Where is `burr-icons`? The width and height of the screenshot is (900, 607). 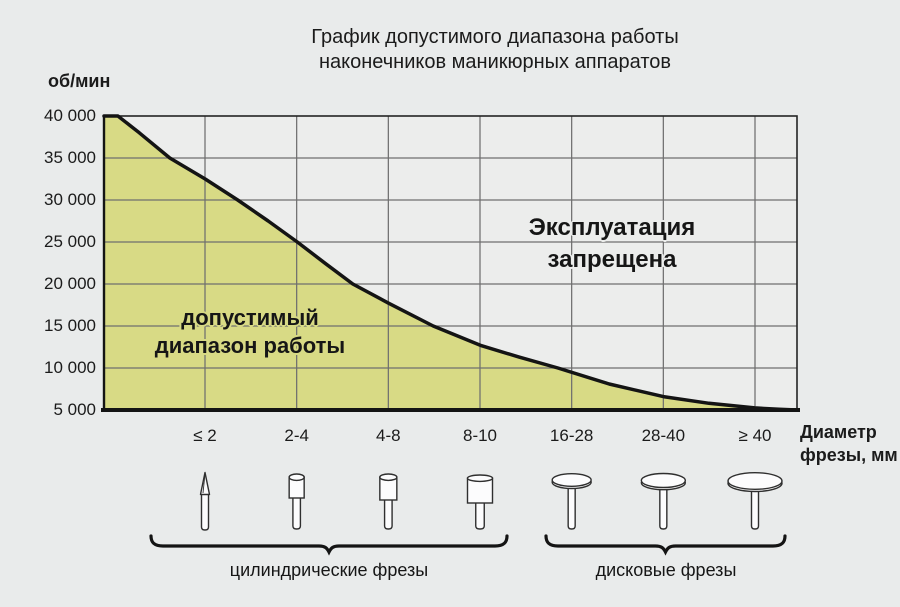 burr-icons is located at coordinates (491, 501).